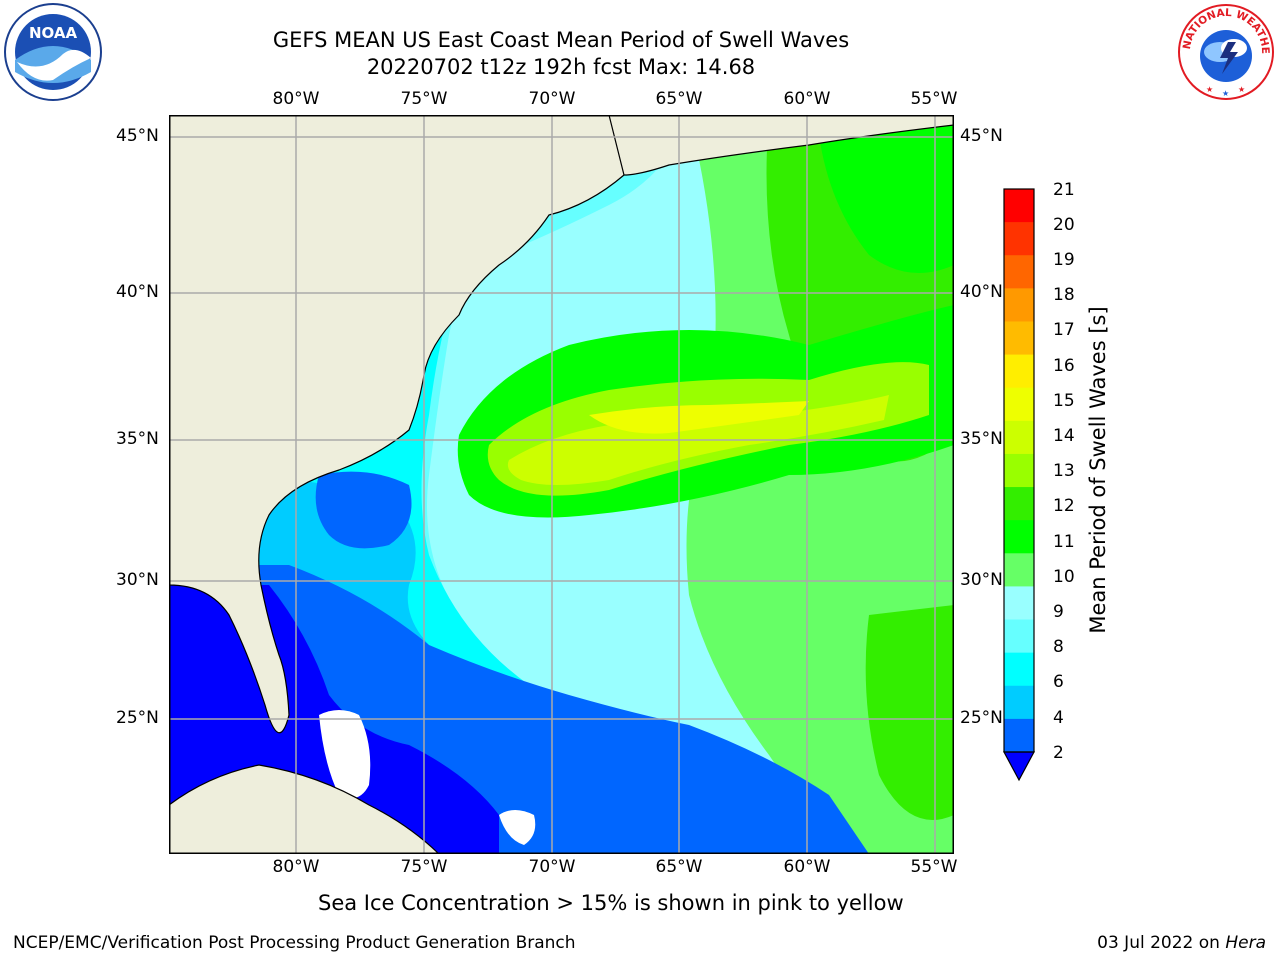 The width and height of the screenshot is (1280, 960). Describe the element at coordinates (807, 99) in the screenshot. I see `lon-label-top-60w: 60°W` at that location.